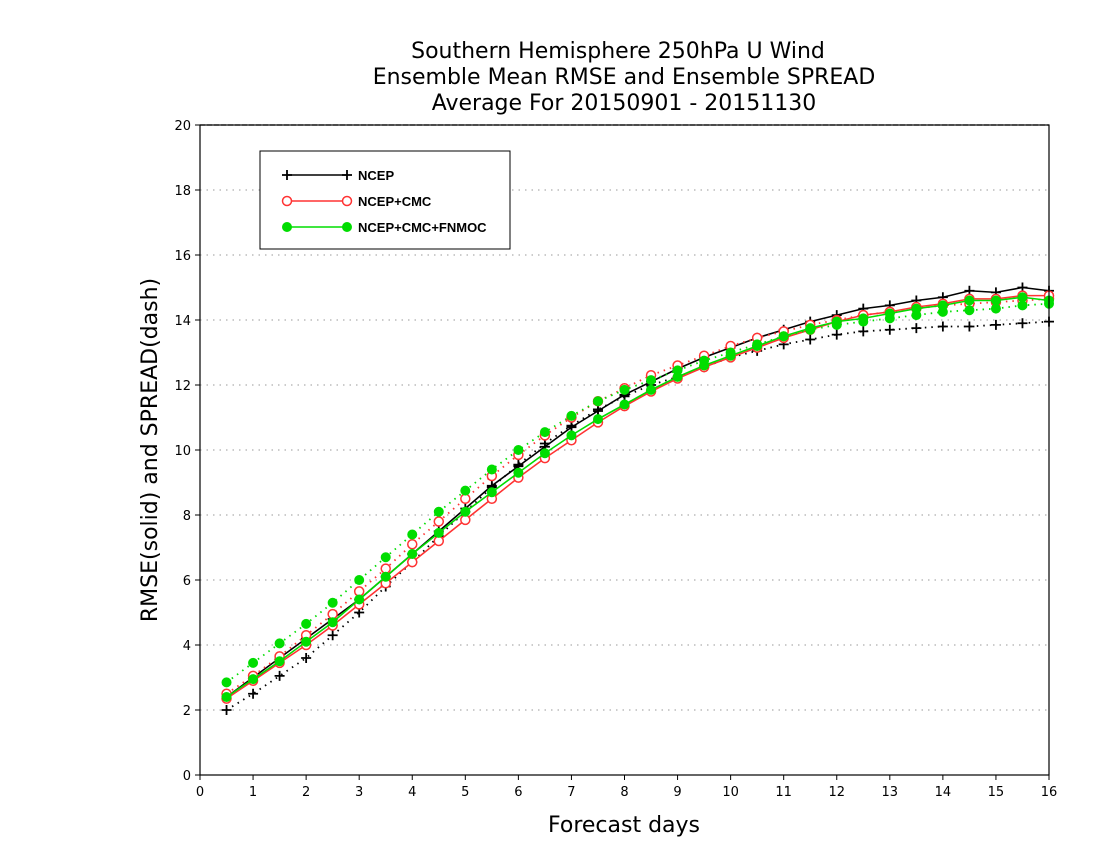 The width and height of the screenshot is (1100, 850). I want to click on x-tick-label: 11, so click(783, 792).